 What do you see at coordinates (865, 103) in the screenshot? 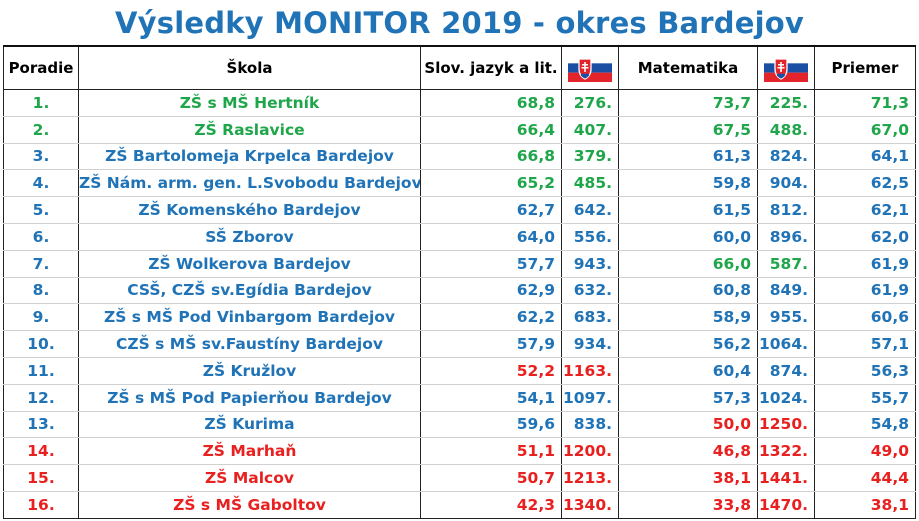
I see `cell-average: 71,3` at bounding box center [865, 103].